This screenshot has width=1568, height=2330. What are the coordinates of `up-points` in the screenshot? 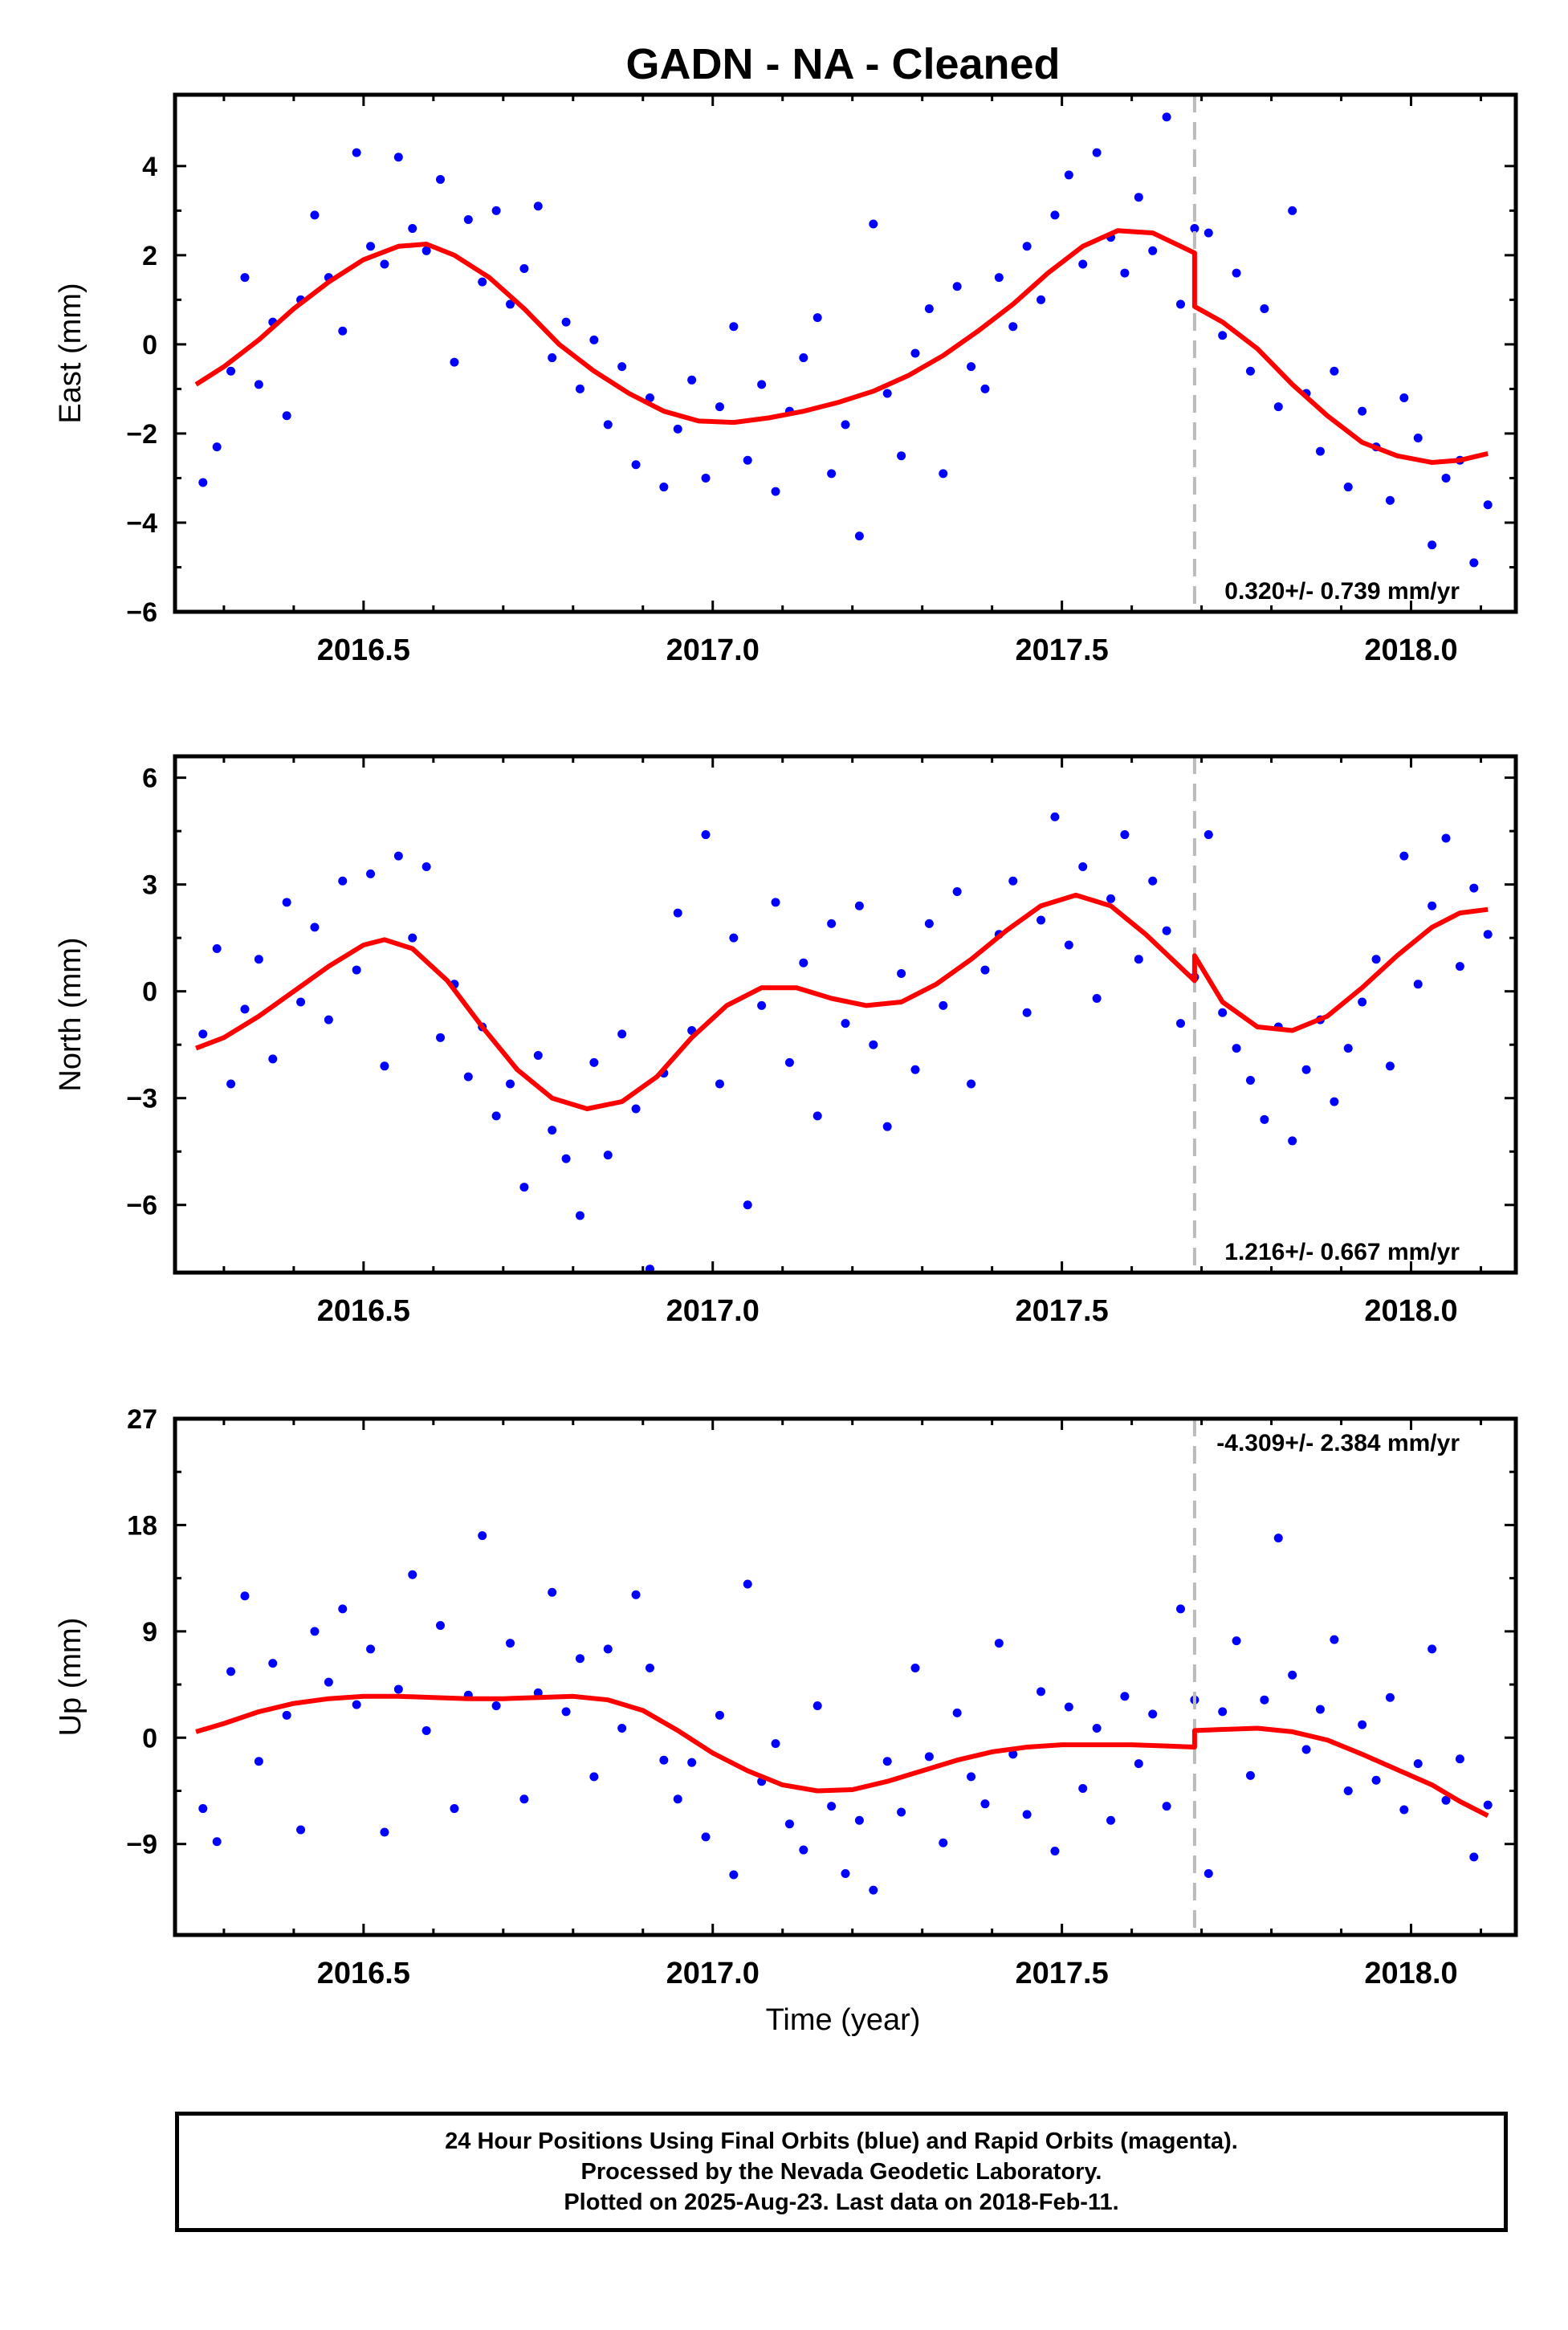 It's located at (845, 1713).